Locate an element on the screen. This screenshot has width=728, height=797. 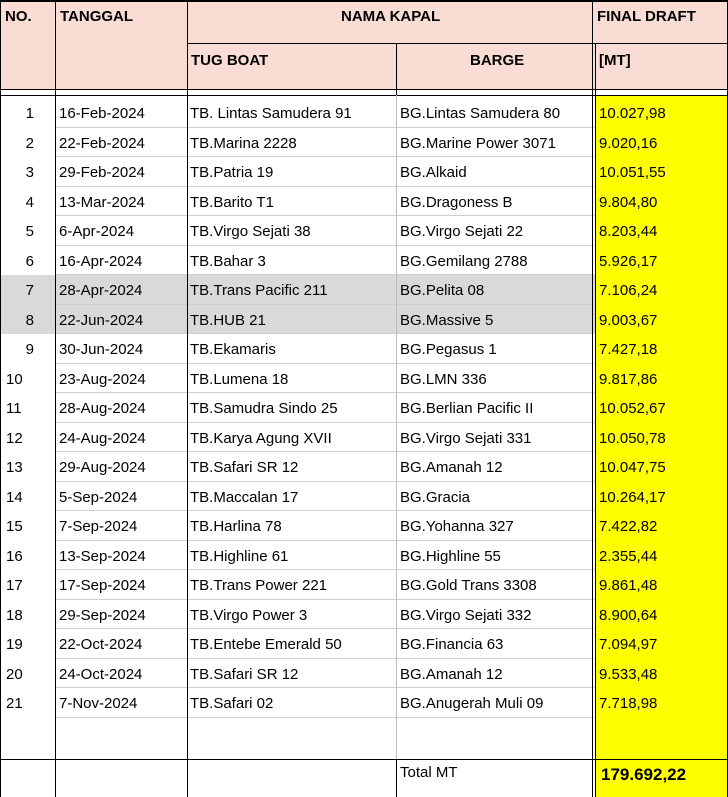
row-tug-boat: TB.Safari 02 is located at coordinates (232, 703).